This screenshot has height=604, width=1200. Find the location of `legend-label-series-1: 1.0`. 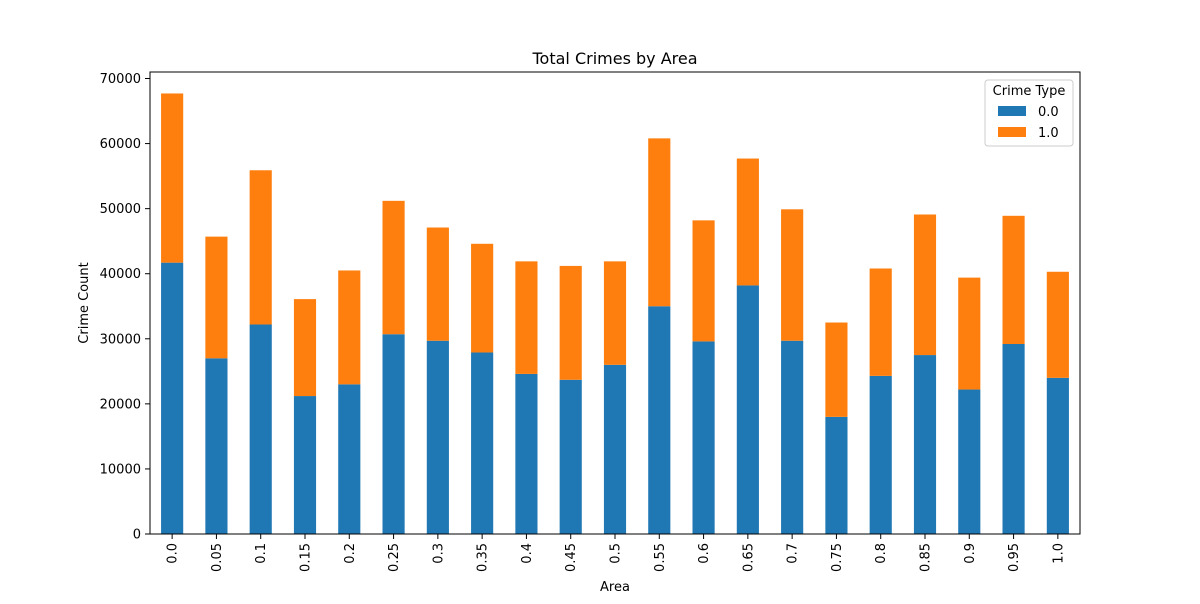

legend-label-series-1: 1.0 is located at coordinates (1048, 133).